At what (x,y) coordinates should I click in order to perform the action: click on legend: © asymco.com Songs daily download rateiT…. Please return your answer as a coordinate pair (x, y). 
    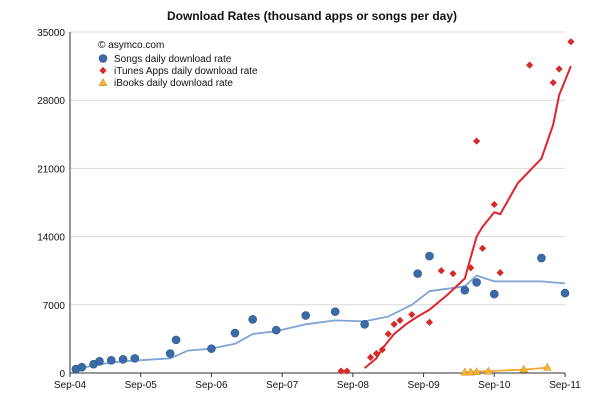
    Looking at the image, I should click on (178, 64).